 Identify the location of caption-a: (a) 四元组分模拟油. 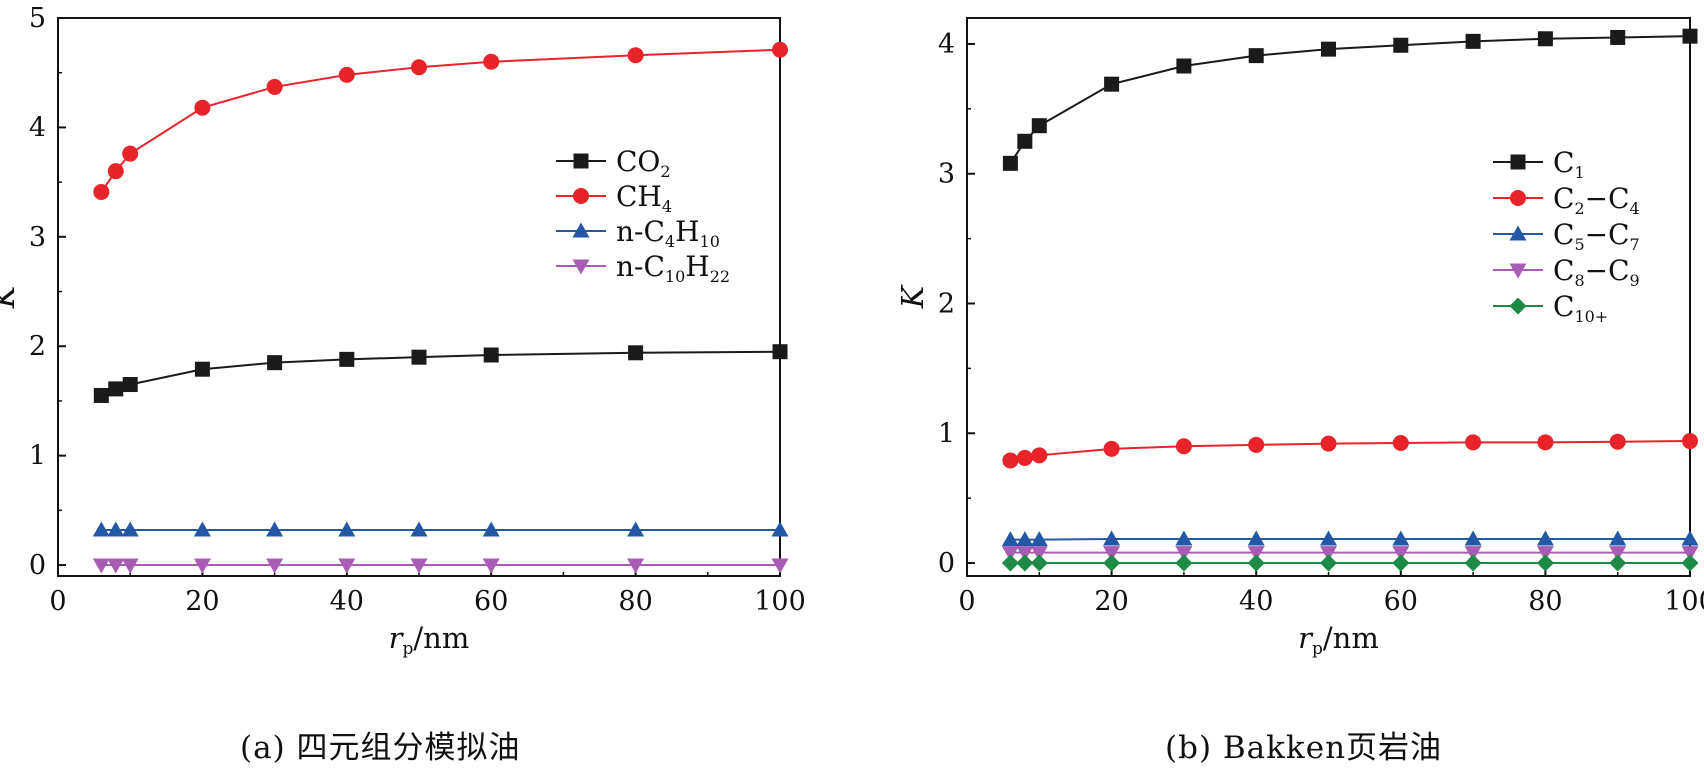
(380, 748).